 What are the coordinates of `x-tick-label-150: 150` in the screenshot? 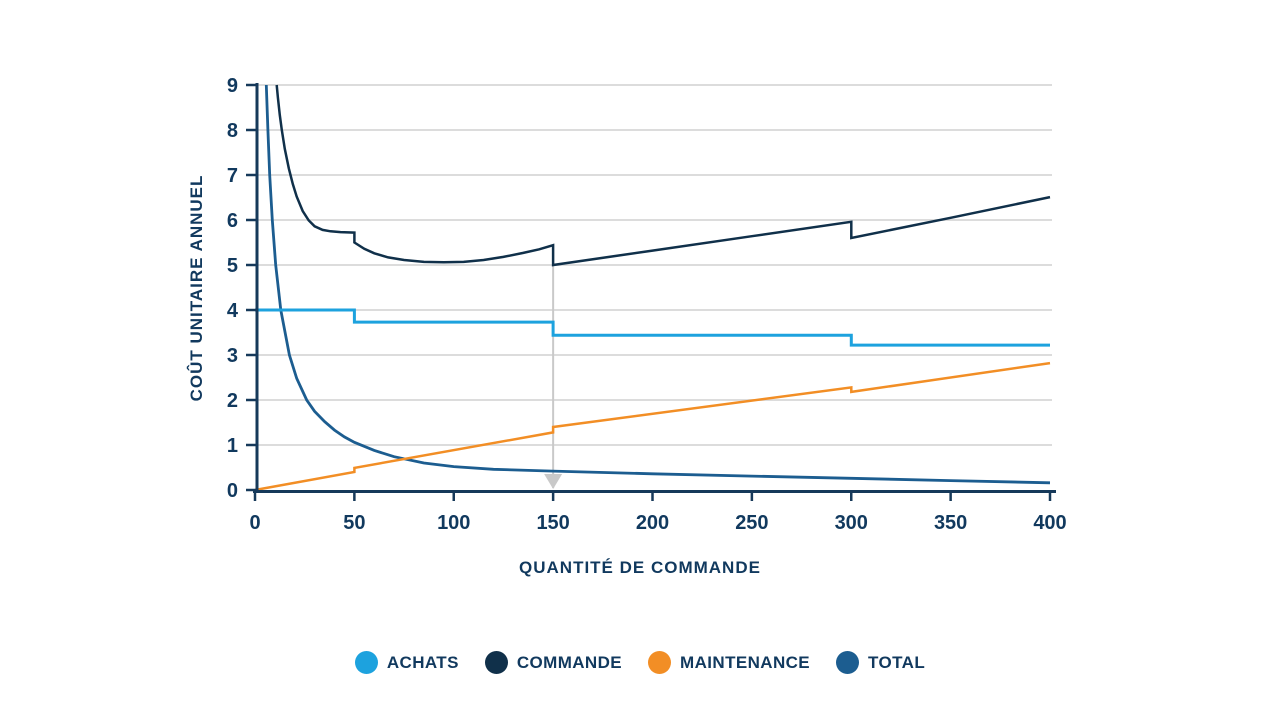 It's located at (552, 523).